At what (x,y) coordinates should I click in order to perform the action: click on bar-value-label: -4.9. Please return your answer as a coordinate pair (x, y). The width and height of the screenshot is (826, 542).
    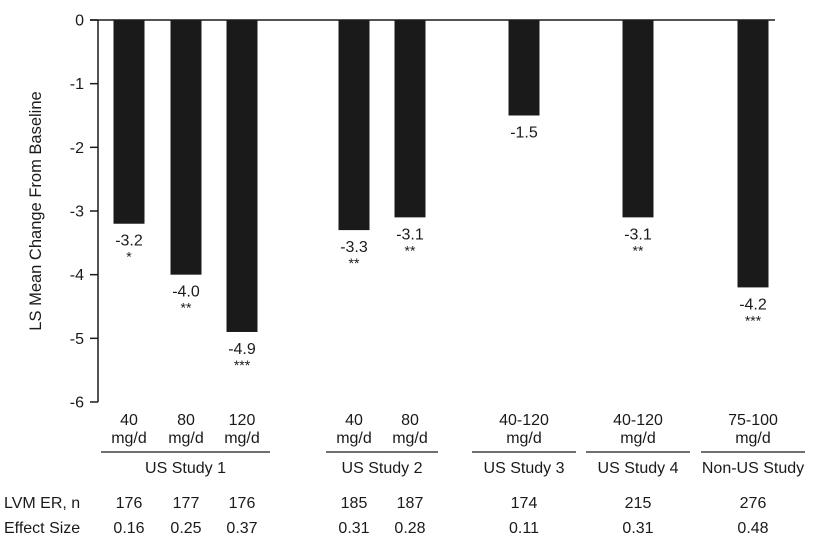
    Looking at the image, I should click on (242, 349).